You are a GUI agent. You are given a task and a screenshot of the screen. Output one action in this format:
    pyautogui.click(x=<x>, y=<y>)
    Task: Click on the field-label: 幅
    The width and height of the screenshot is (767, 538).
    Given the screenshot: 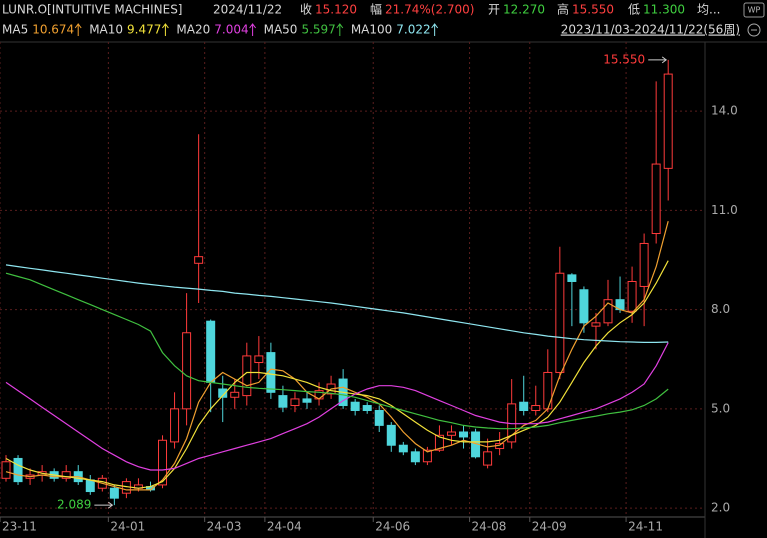 What is the action you would take?
    pyautogui.click(x=376, y=9)
    